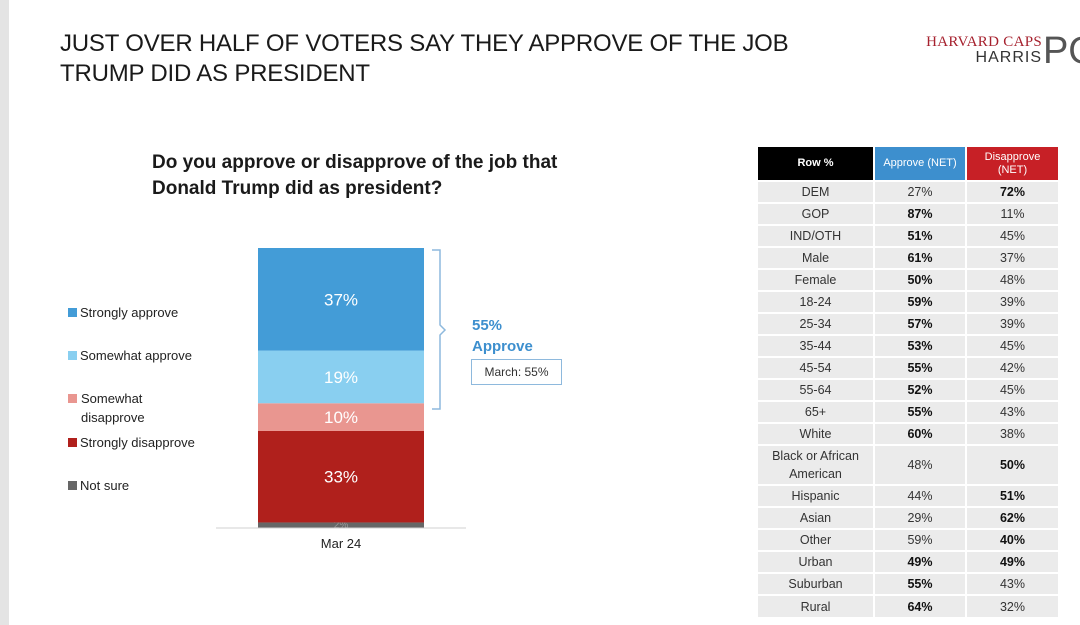 The image size is (1080, 625). What do you see at coordinates (816, 464) in the screenshot?
I see `row-label: Black or African American` at bounding box center [816, 464].